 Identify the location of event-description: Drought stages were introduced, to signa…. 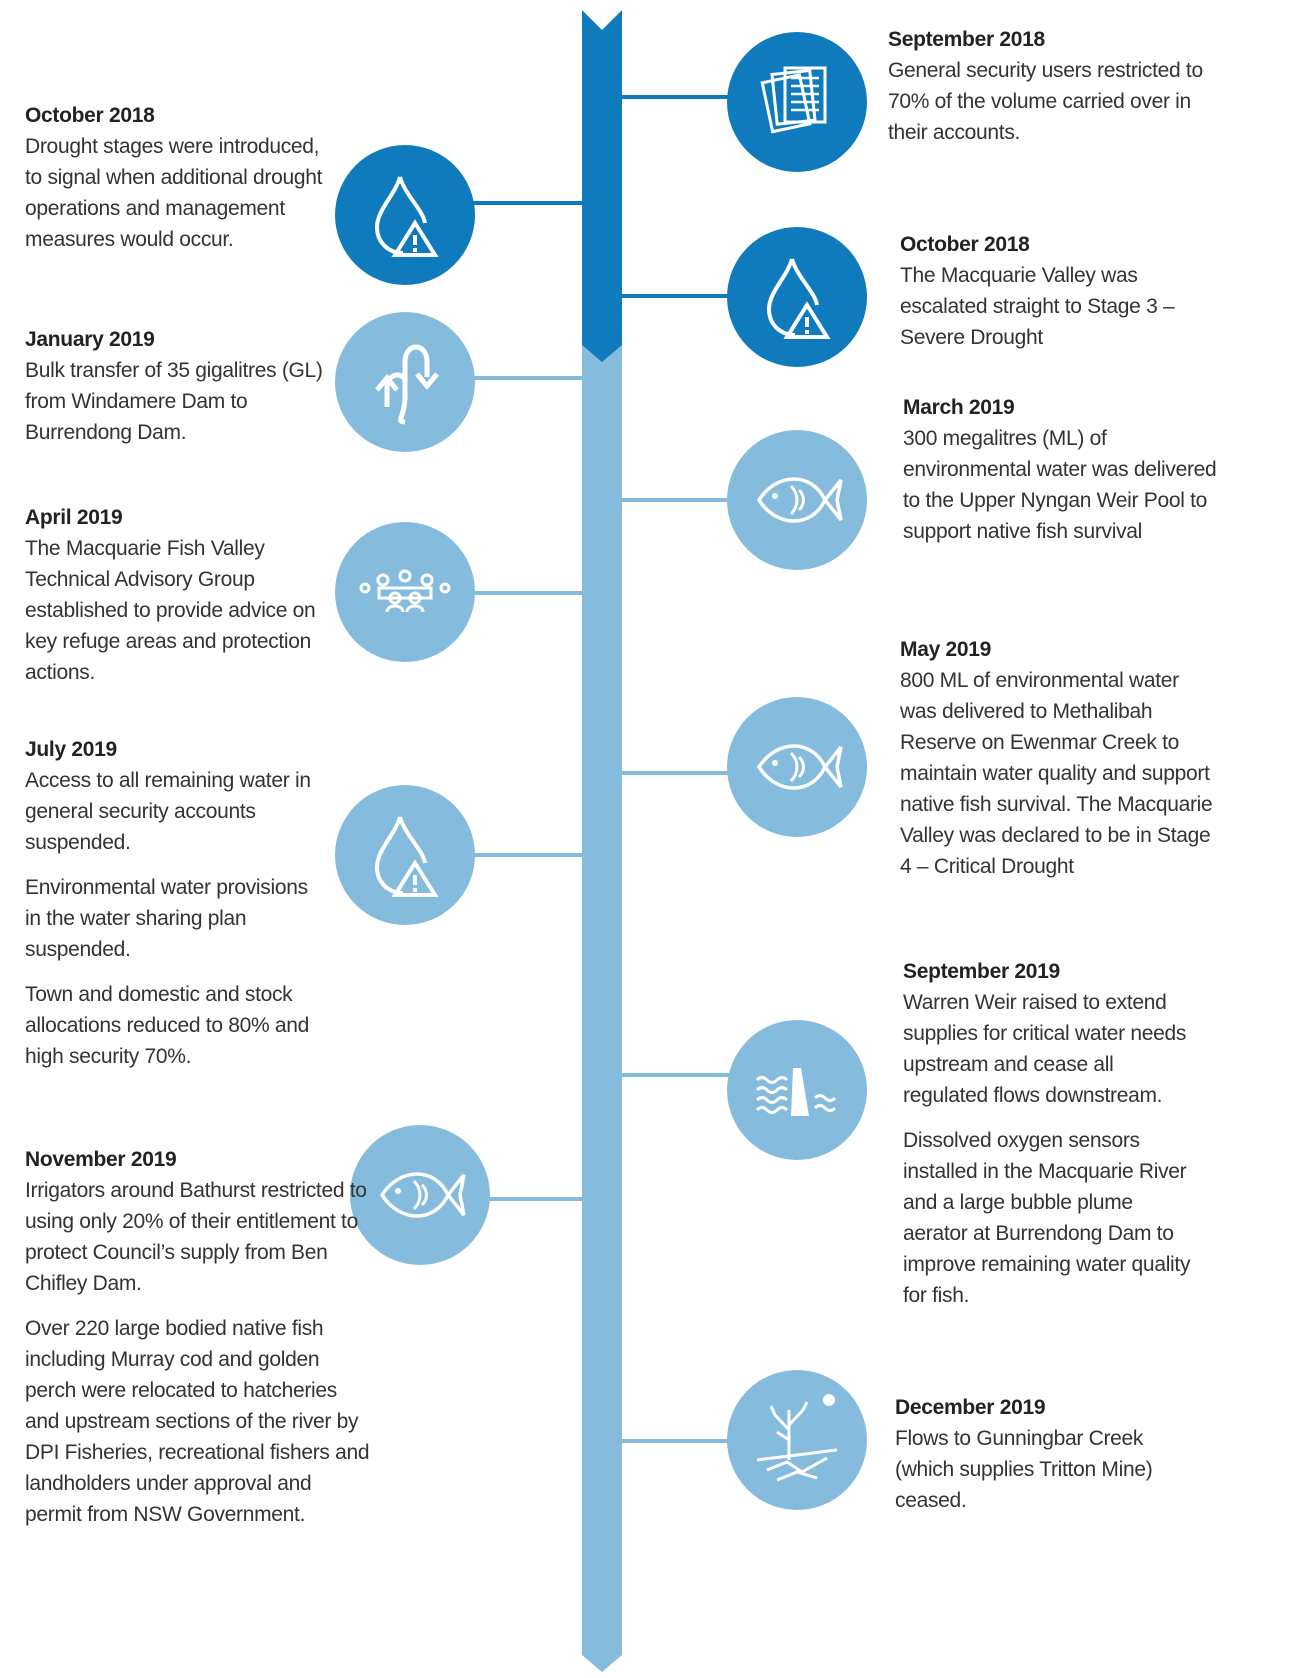
(174, 193).